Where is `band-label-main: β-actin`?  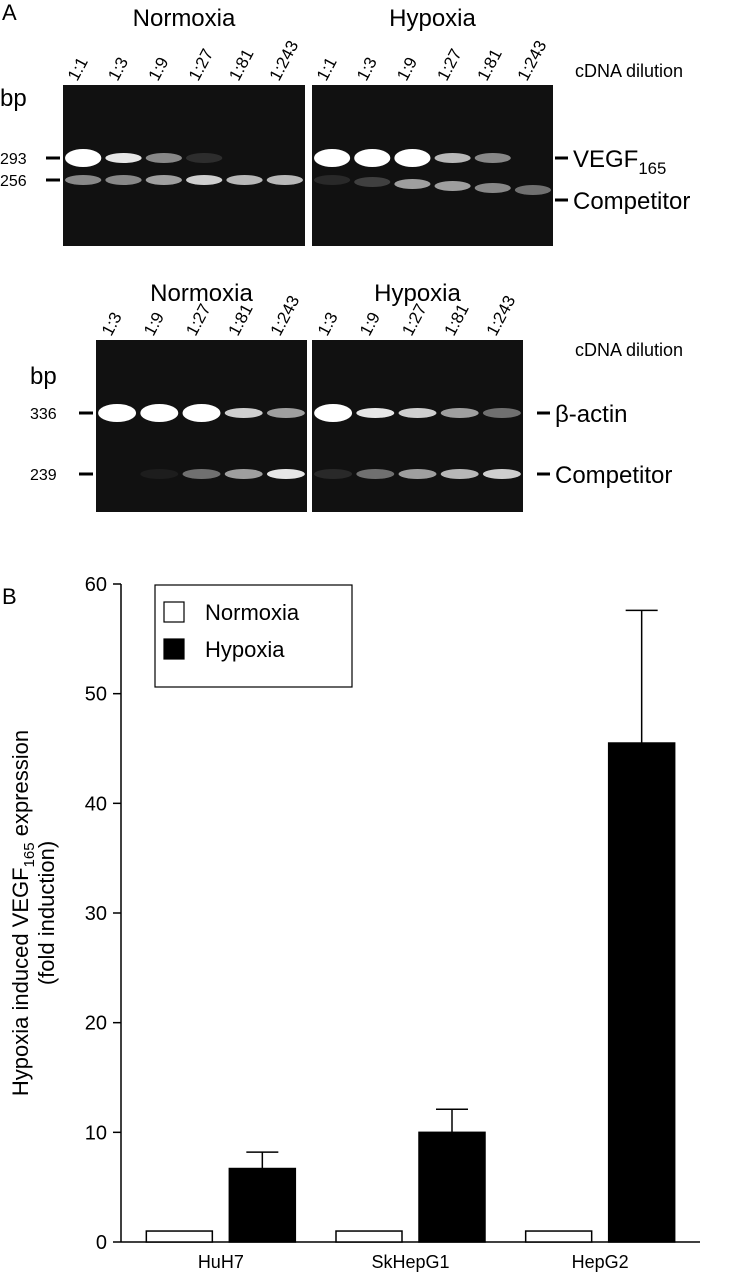 band-label-main: β-actin is located at coordinates (591, 414).